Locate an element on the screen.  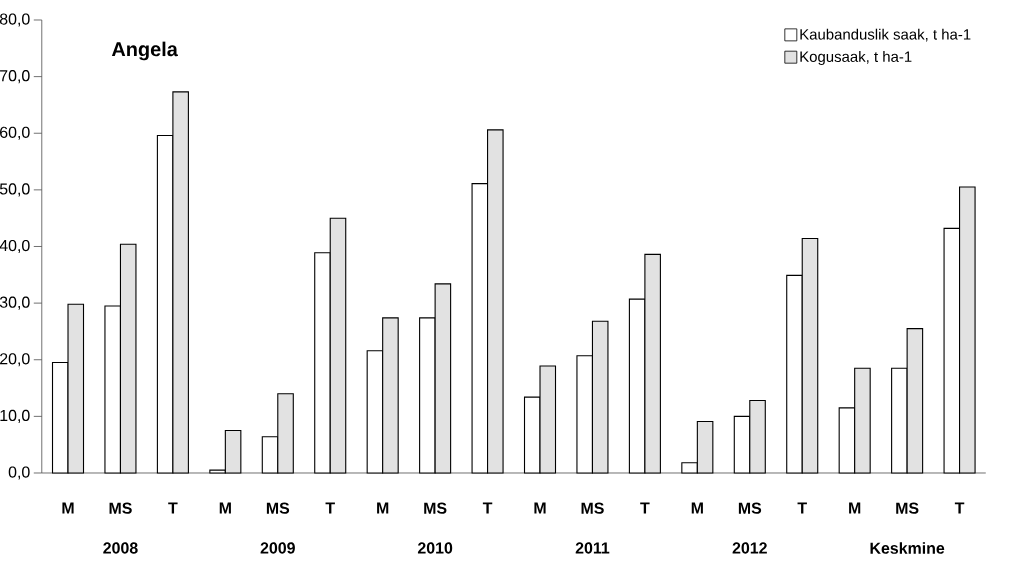
legend-label: Kogusaak, t ha-1 is located at coordinates (856, 58).